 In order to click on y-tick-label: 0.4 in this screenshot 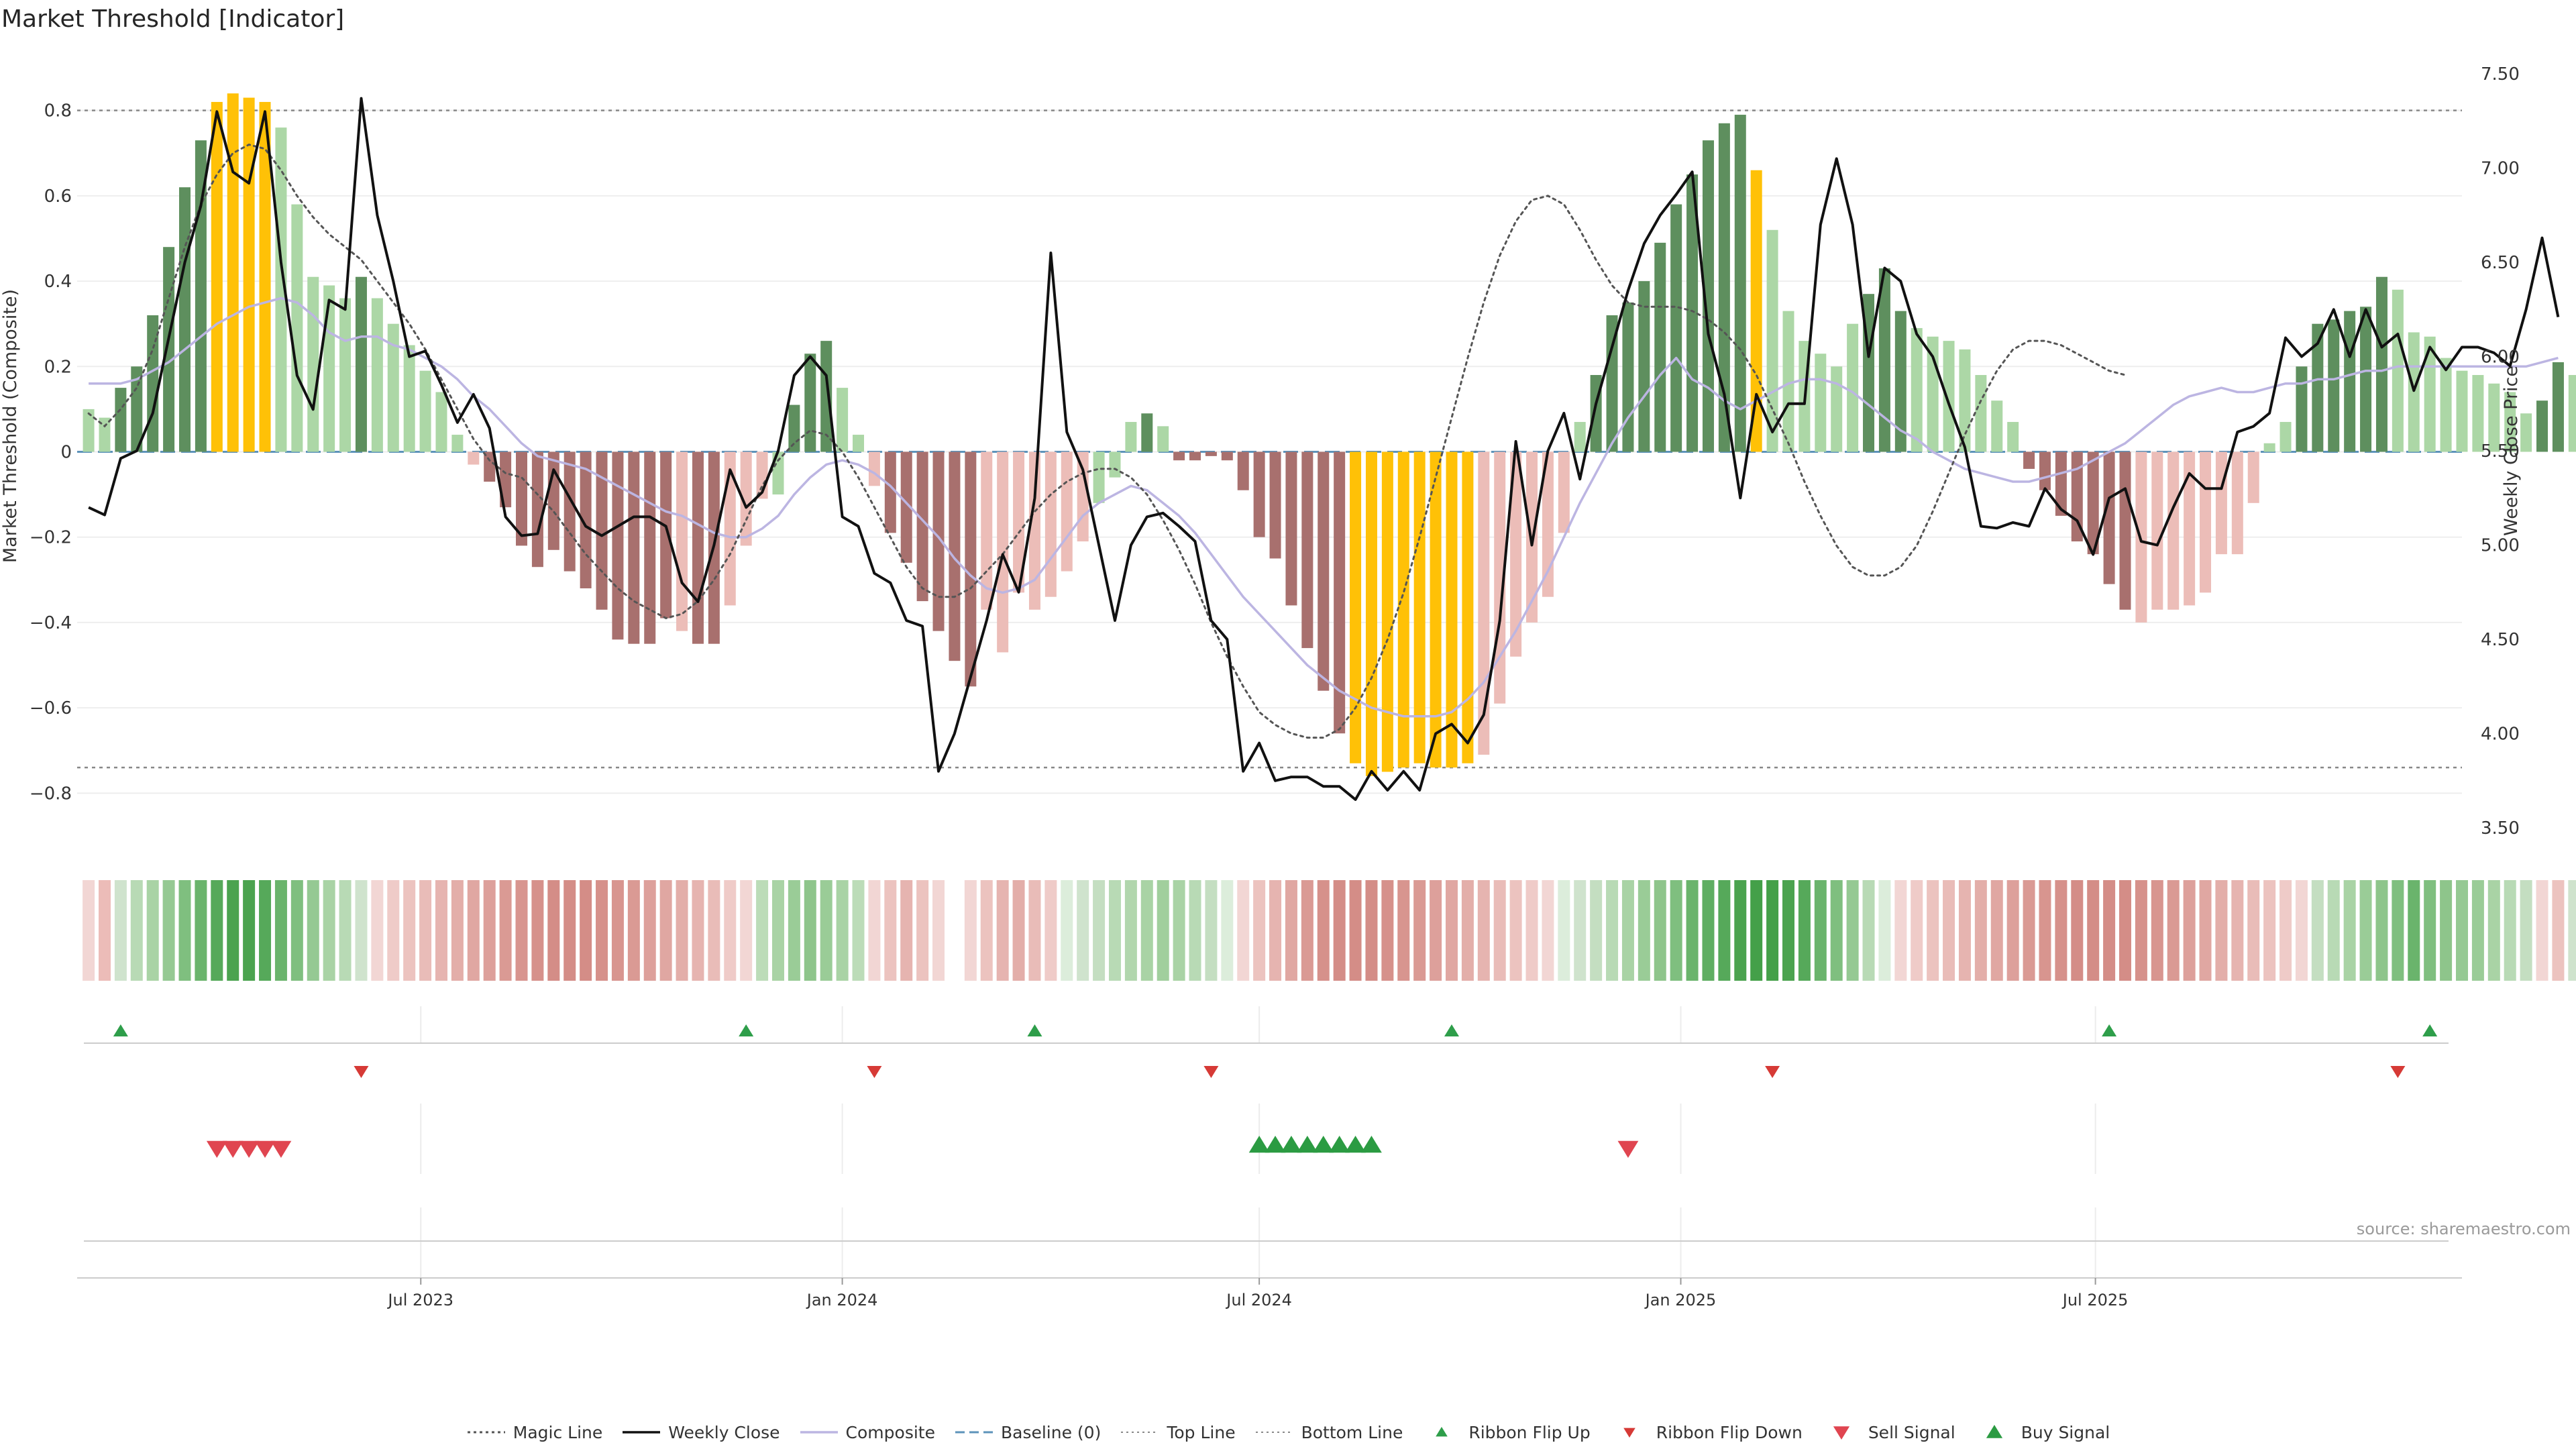, I will do `click(58, 282)`.